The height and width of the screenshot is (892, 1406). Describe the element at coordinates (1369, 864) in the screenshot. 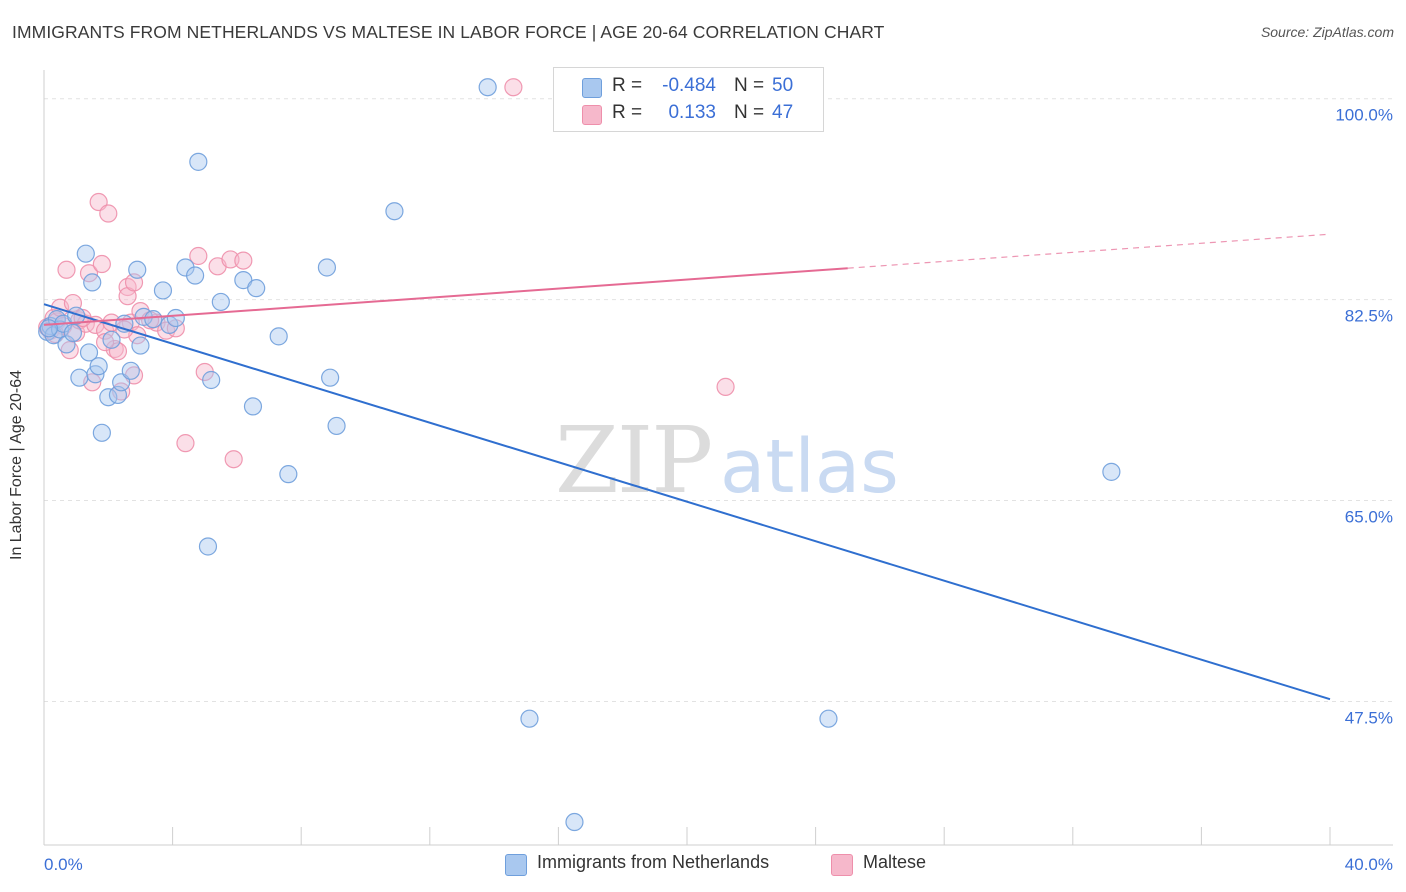

I see `x-tick-label: 40.0%` at that location.